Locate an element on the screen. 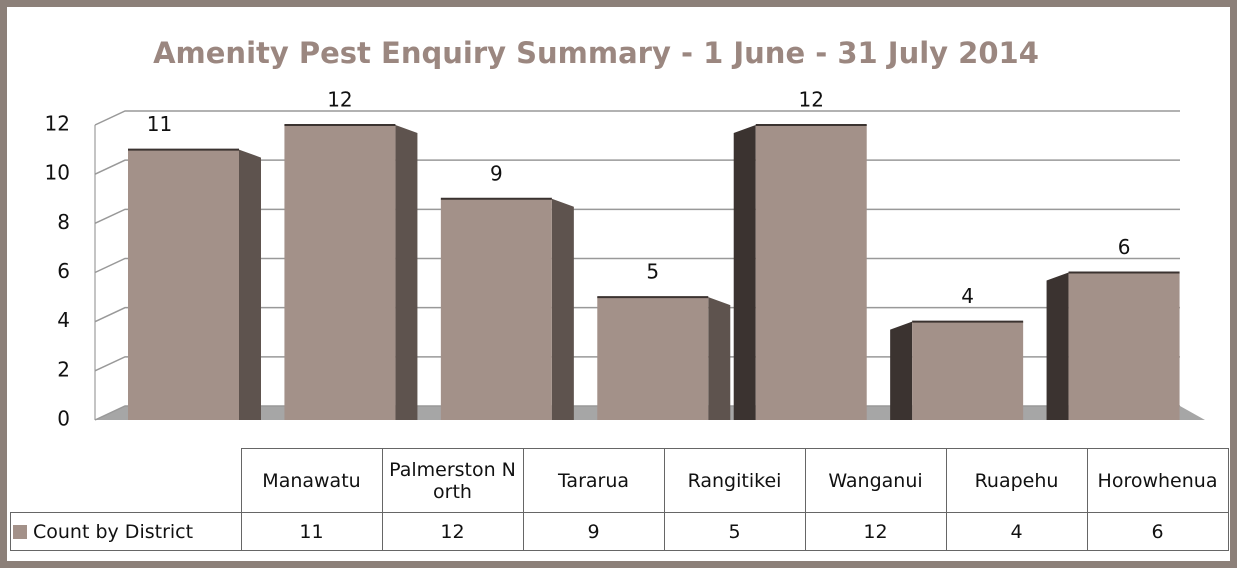 The height and width of the screenshot is (568, 1237). table-value: 4 is located at coordinates (1016, 531).